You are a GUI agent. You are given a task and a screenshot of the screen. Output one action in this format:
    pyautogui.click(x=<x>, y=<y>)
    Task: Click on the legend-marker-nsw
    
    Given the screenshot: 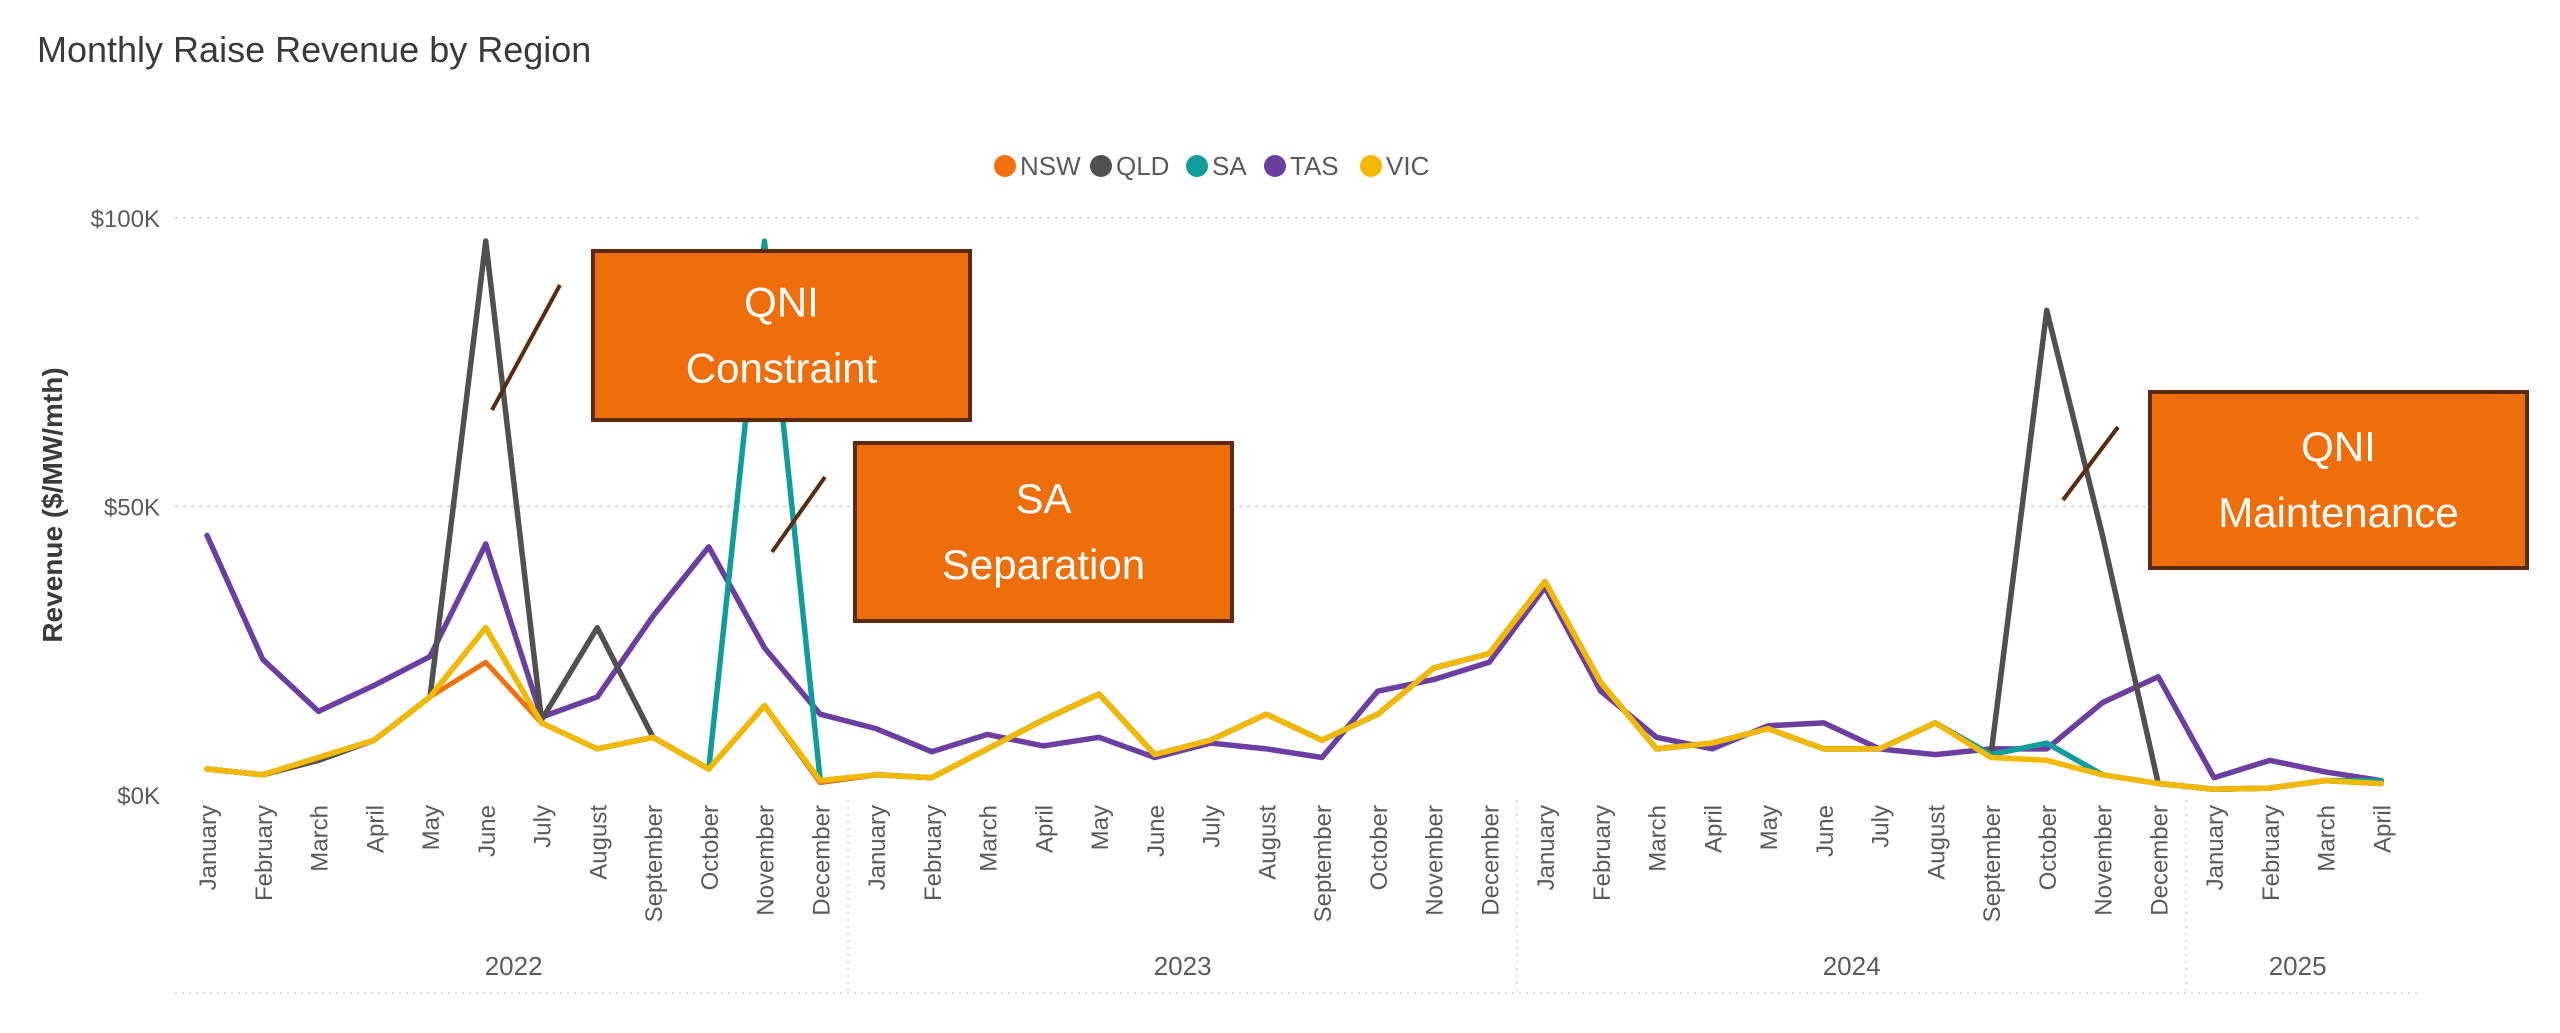 What is the action you would take?
    pyautogui.click(x=1005, y=166)
    